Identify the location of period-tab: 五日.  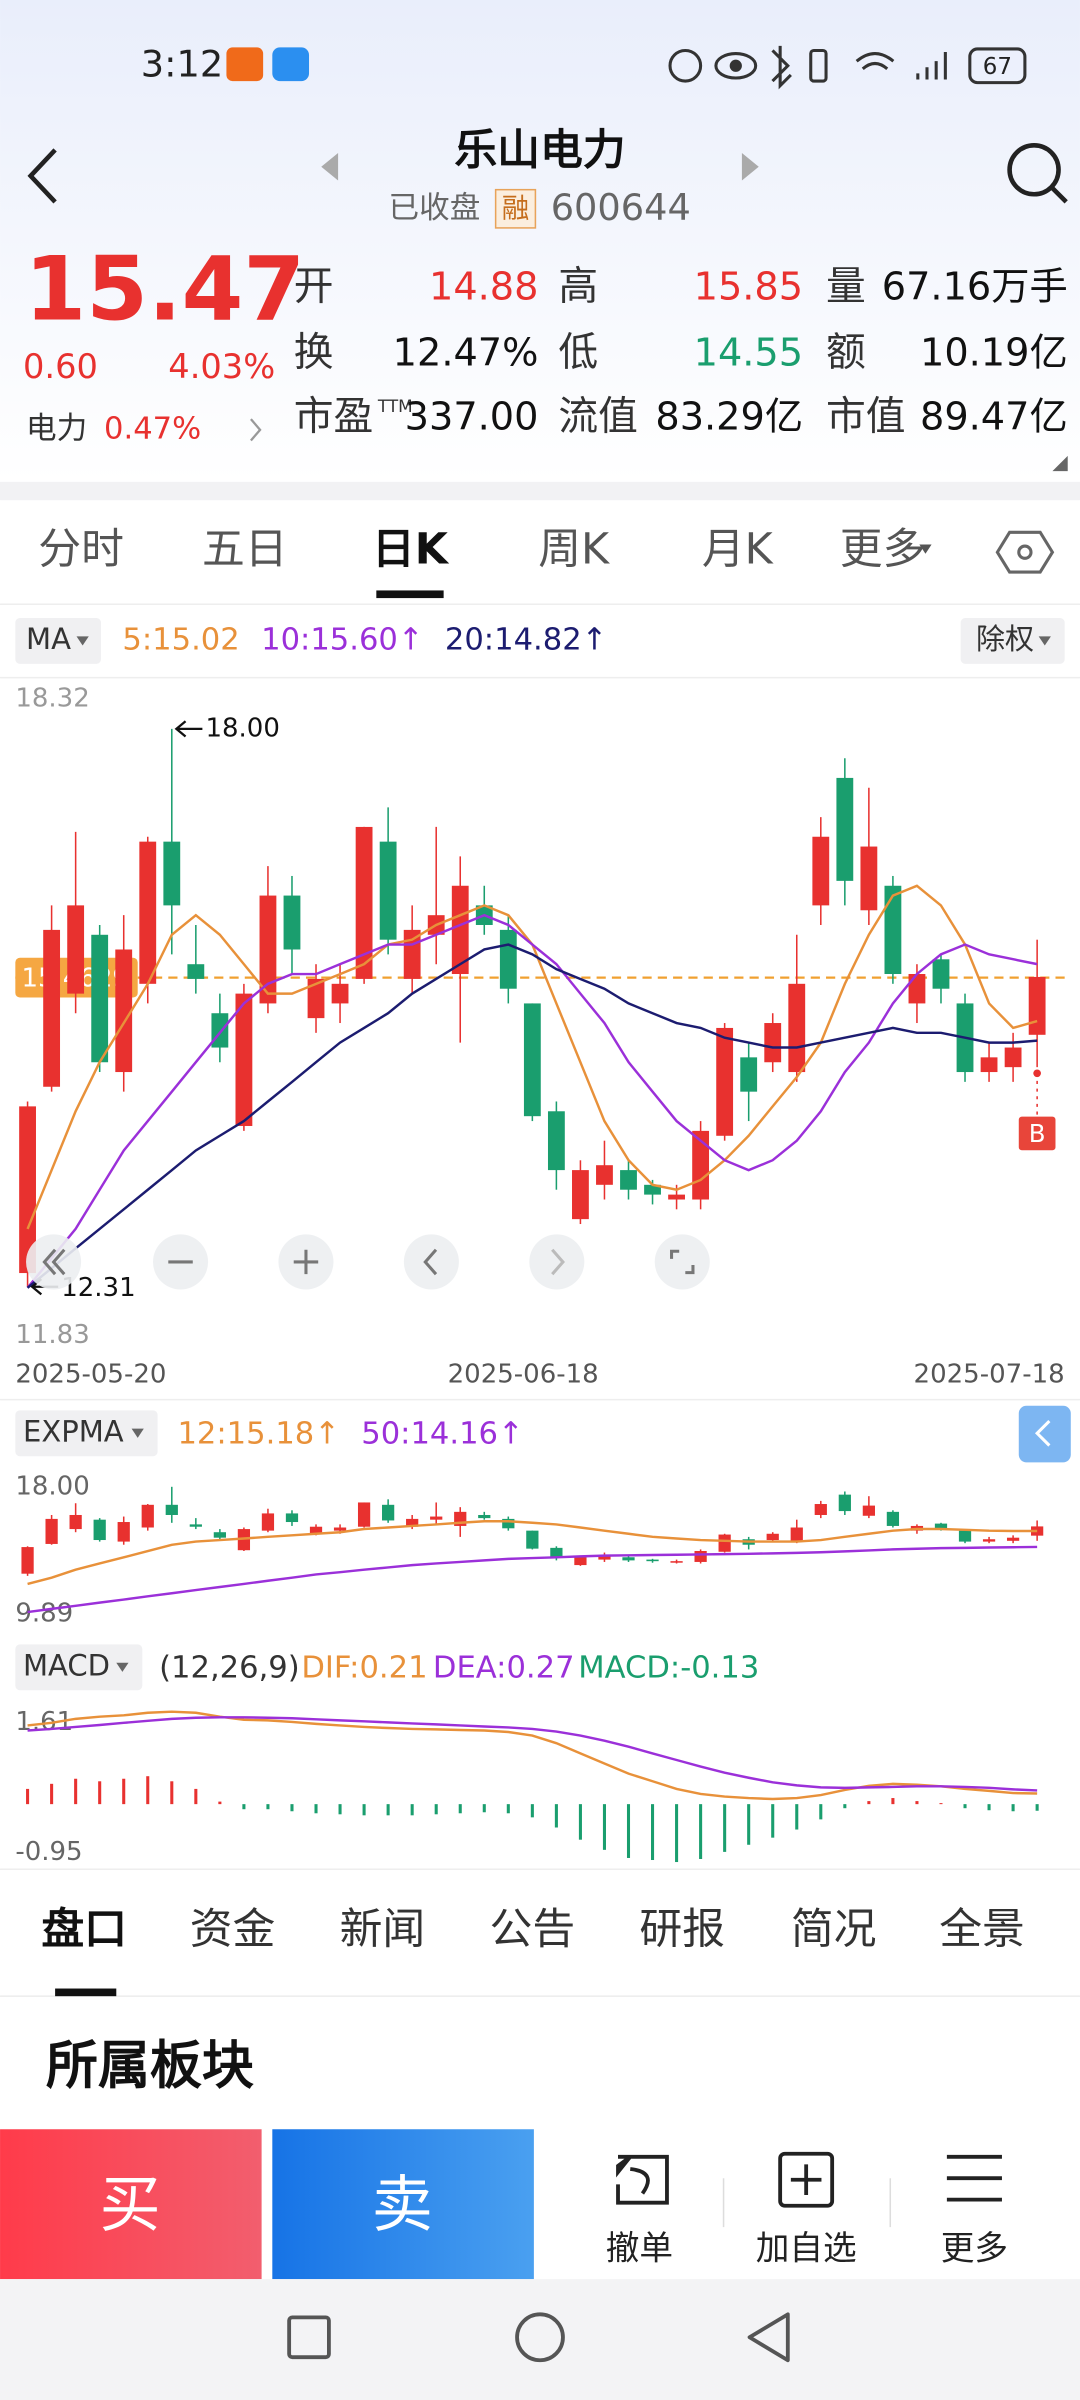
(245, 550).